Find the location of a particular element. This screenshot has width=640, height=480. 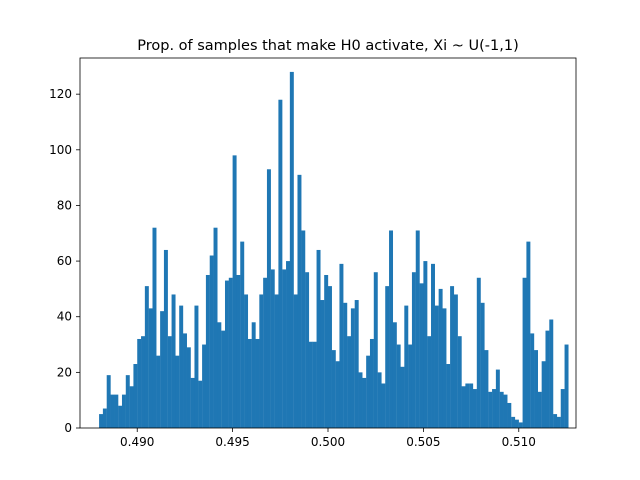

y-tick-label: 20 is located at coordinates (64, 372).